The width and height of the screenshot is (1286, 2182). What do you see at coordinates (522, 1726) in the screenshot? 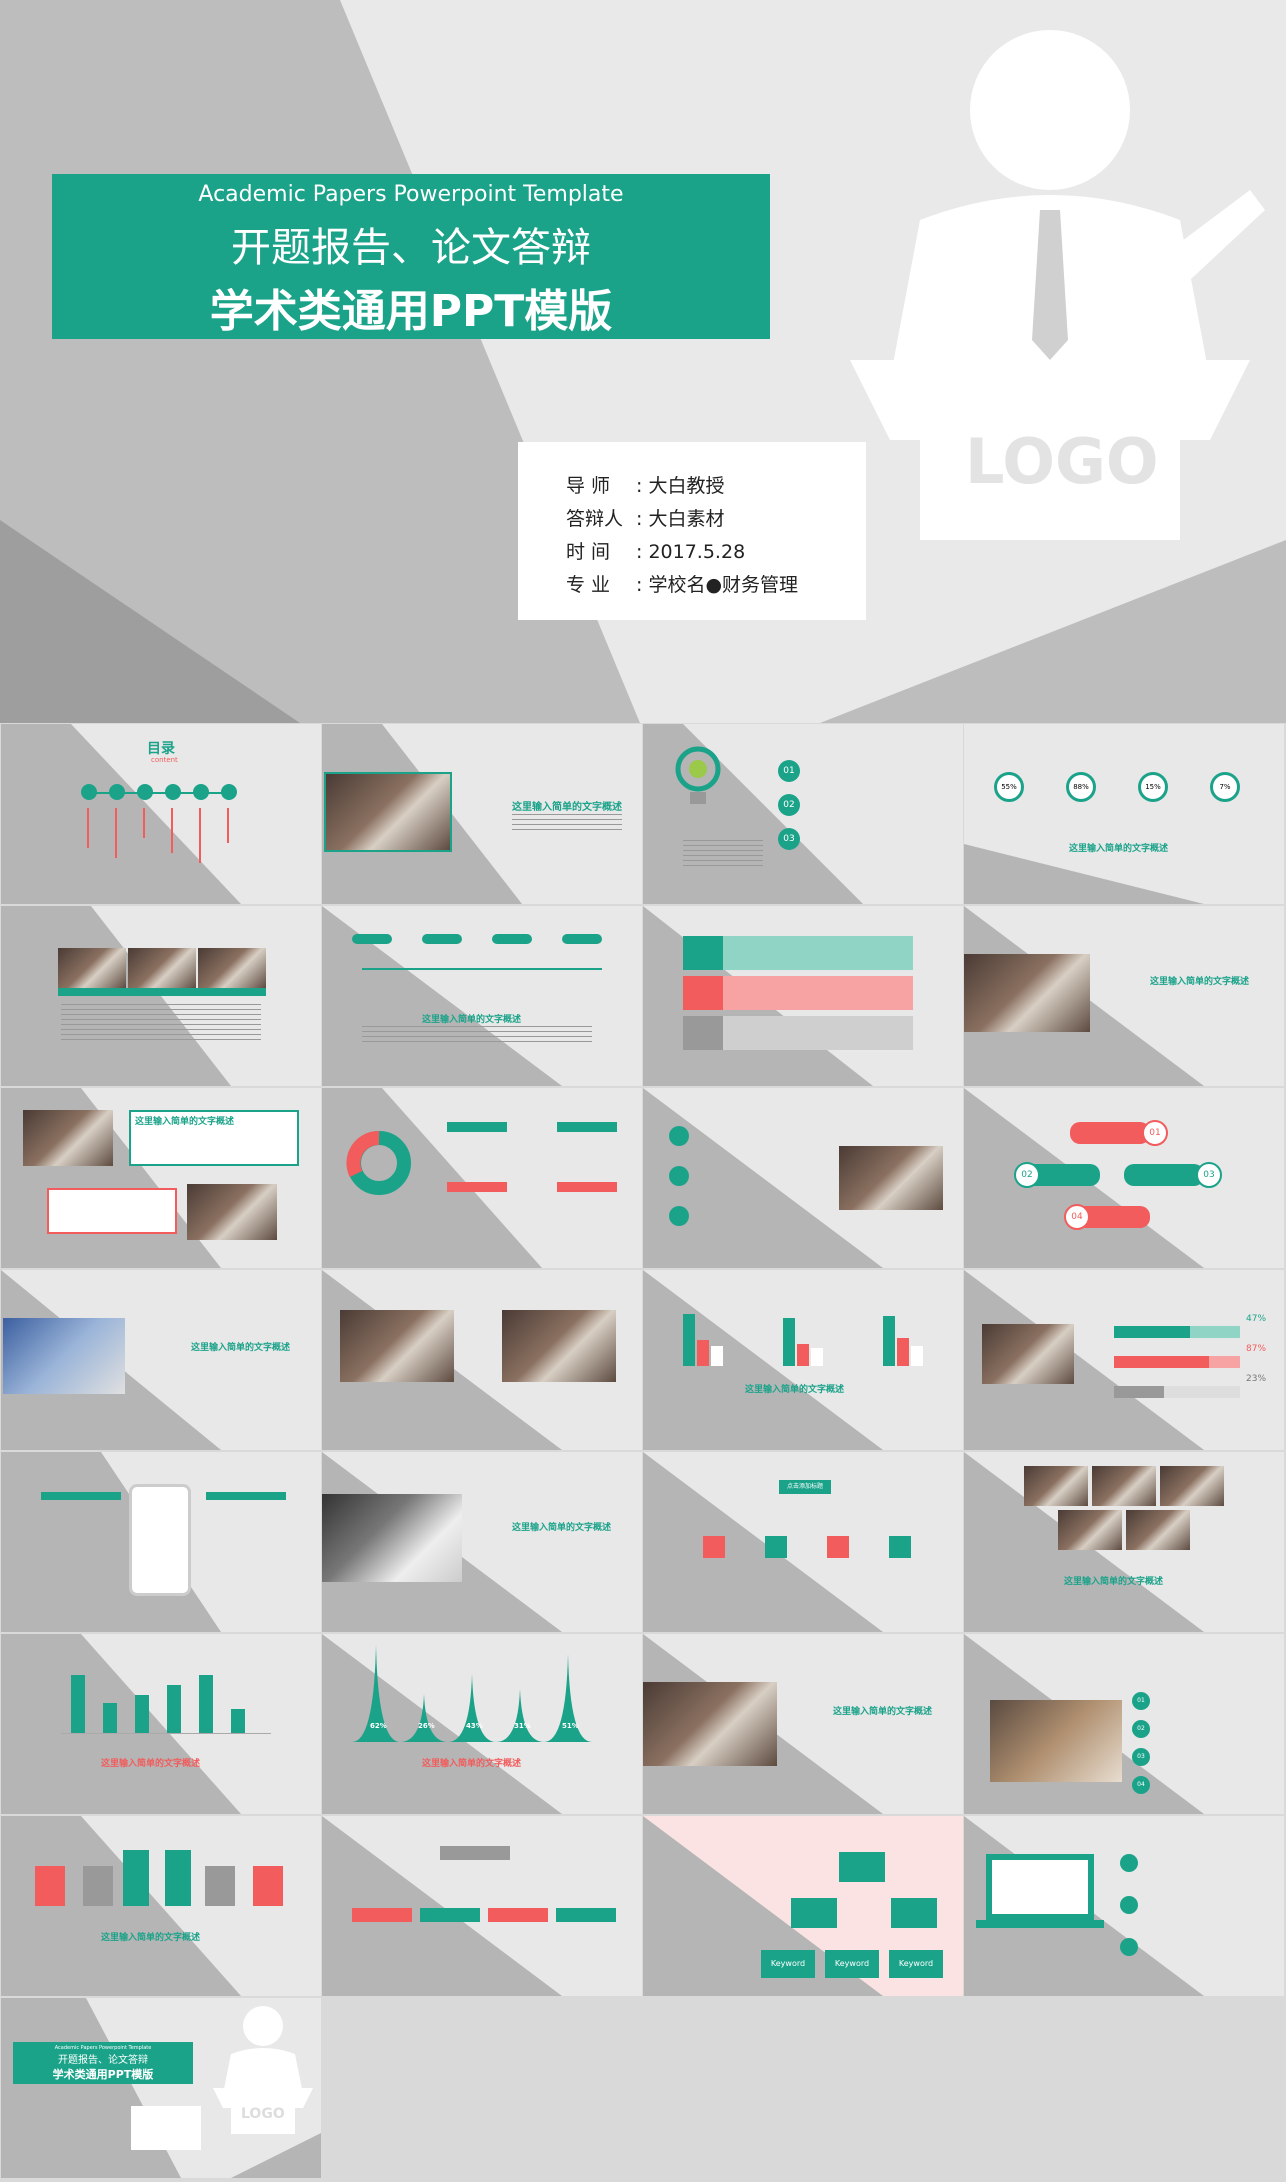
I see `peak-label: 31%` at bounding box center [522, 1726].